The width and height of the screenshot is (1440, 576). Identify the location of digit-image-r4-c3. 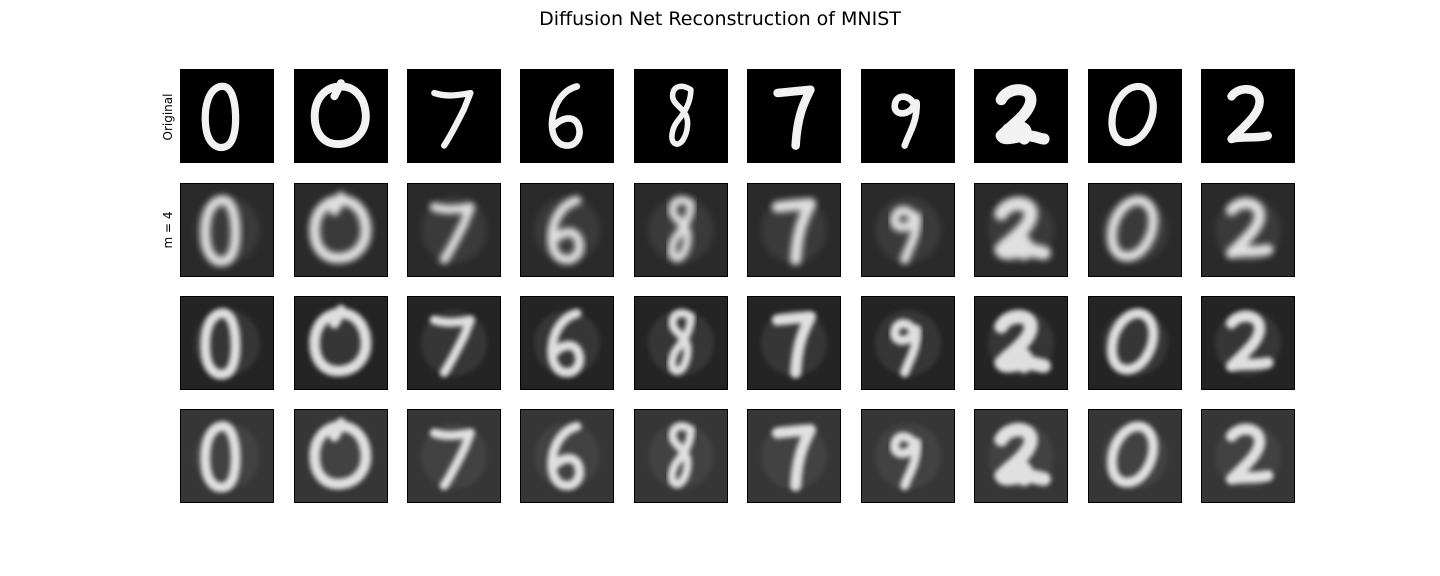
(454, 456).